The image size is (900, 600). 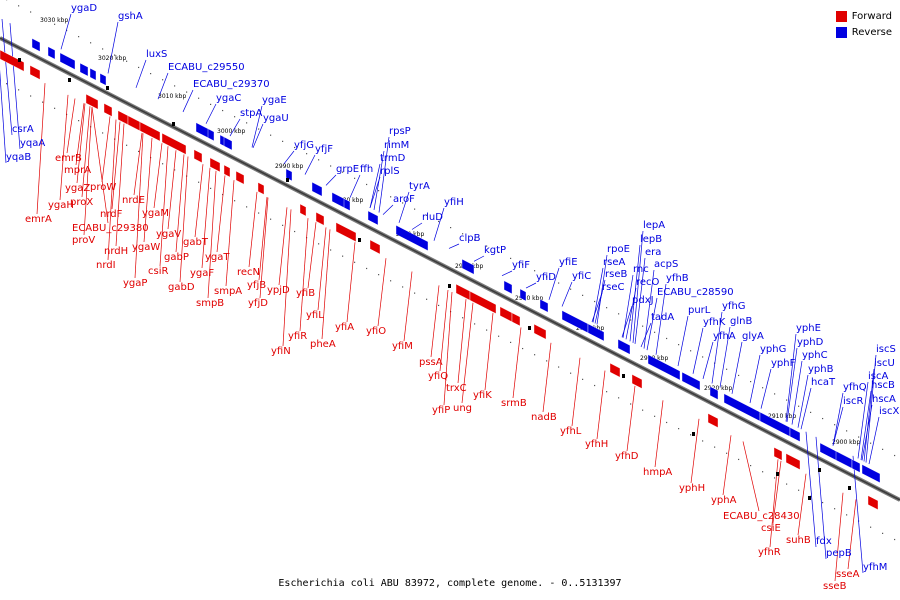 I want to click on reverse-gene-label: acpS, so click(x=666, y=264).